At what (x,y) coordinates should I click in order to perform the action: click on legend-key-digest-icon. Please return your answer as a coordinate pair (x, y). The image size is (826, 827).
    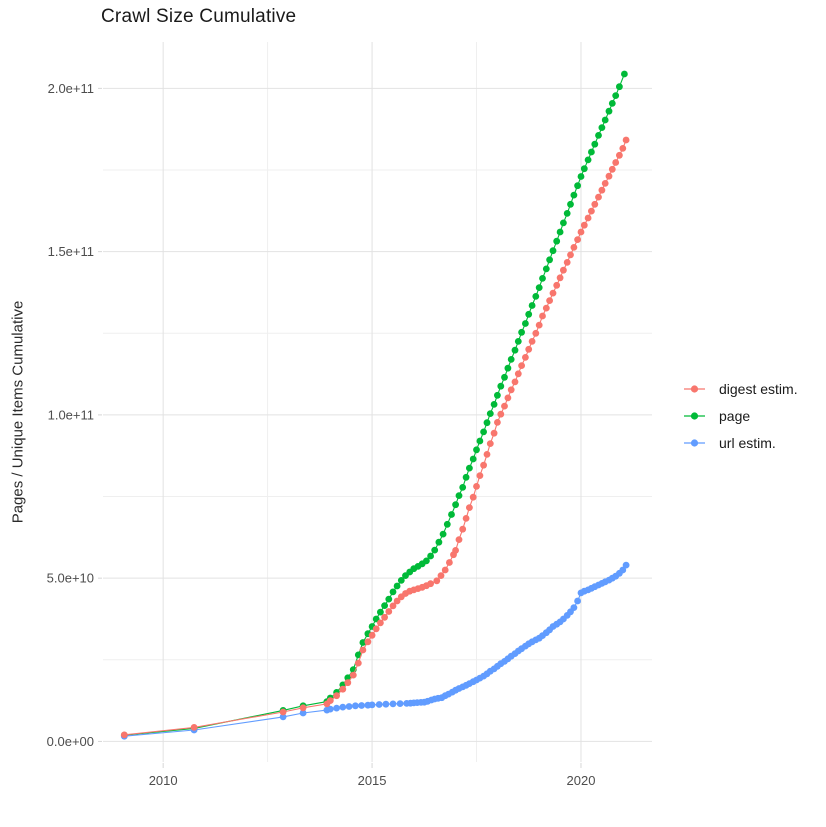
    Looking at the image, I should click on (694, 389).